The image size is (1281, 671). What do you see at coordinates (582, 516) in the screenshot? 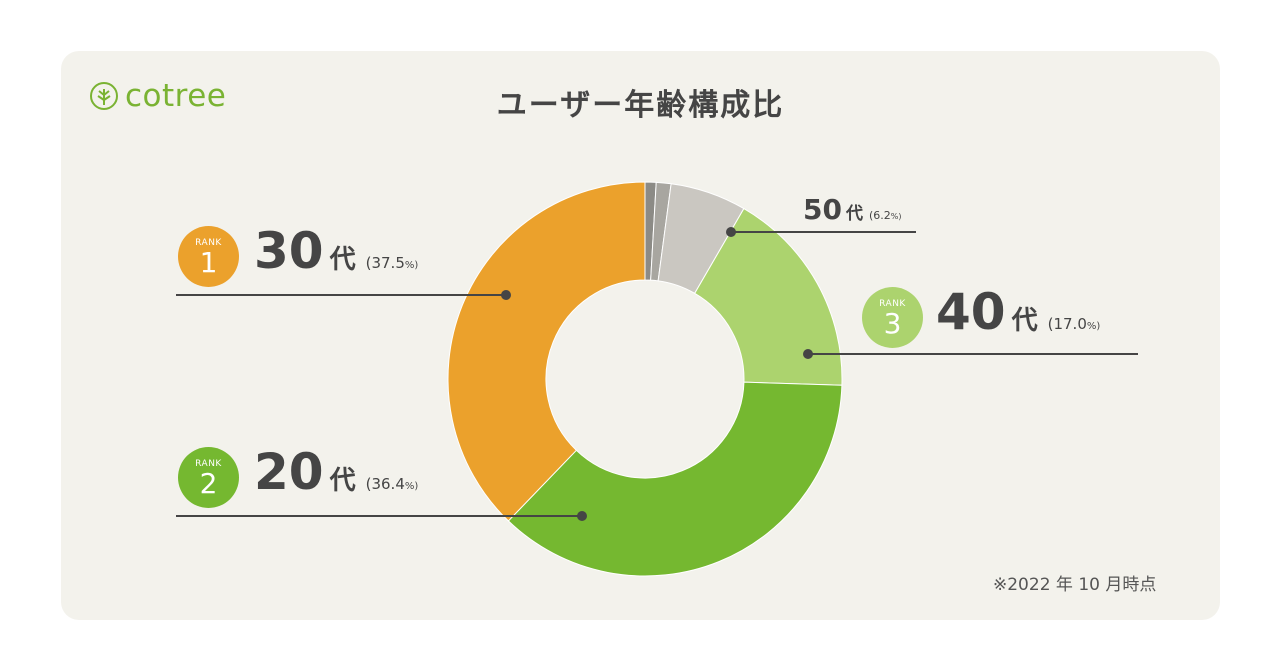
I see `leader-dot-20s` at bounding box center [582, 516].